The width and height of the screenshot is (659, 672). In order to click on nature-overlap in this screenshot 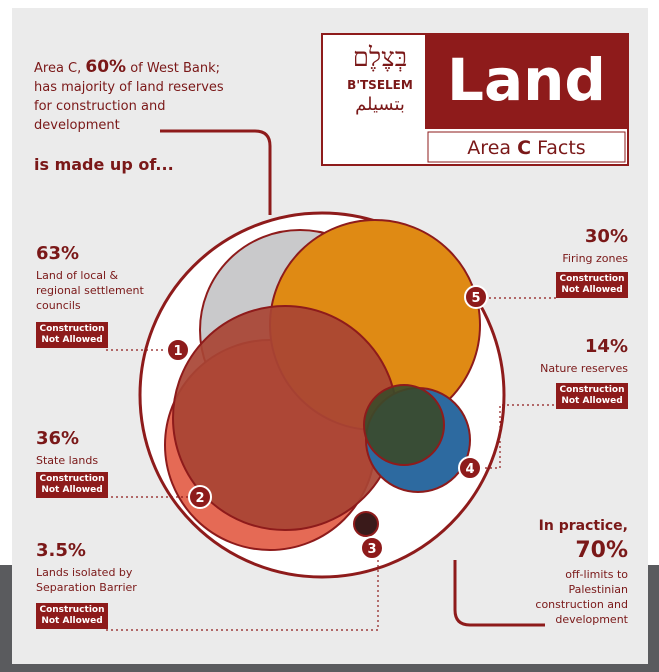, I will do `click(404, 425)`.